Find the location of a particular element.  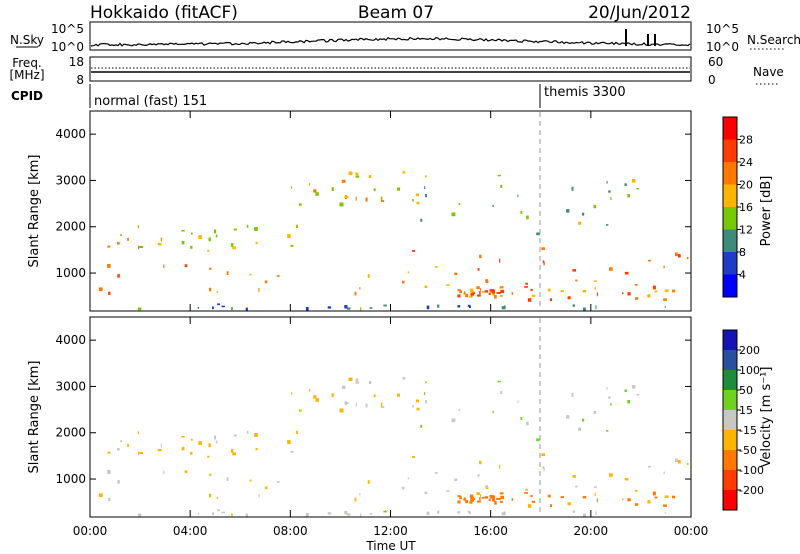

freq-label-line1: Freq. is located at coordinates (27, 63).